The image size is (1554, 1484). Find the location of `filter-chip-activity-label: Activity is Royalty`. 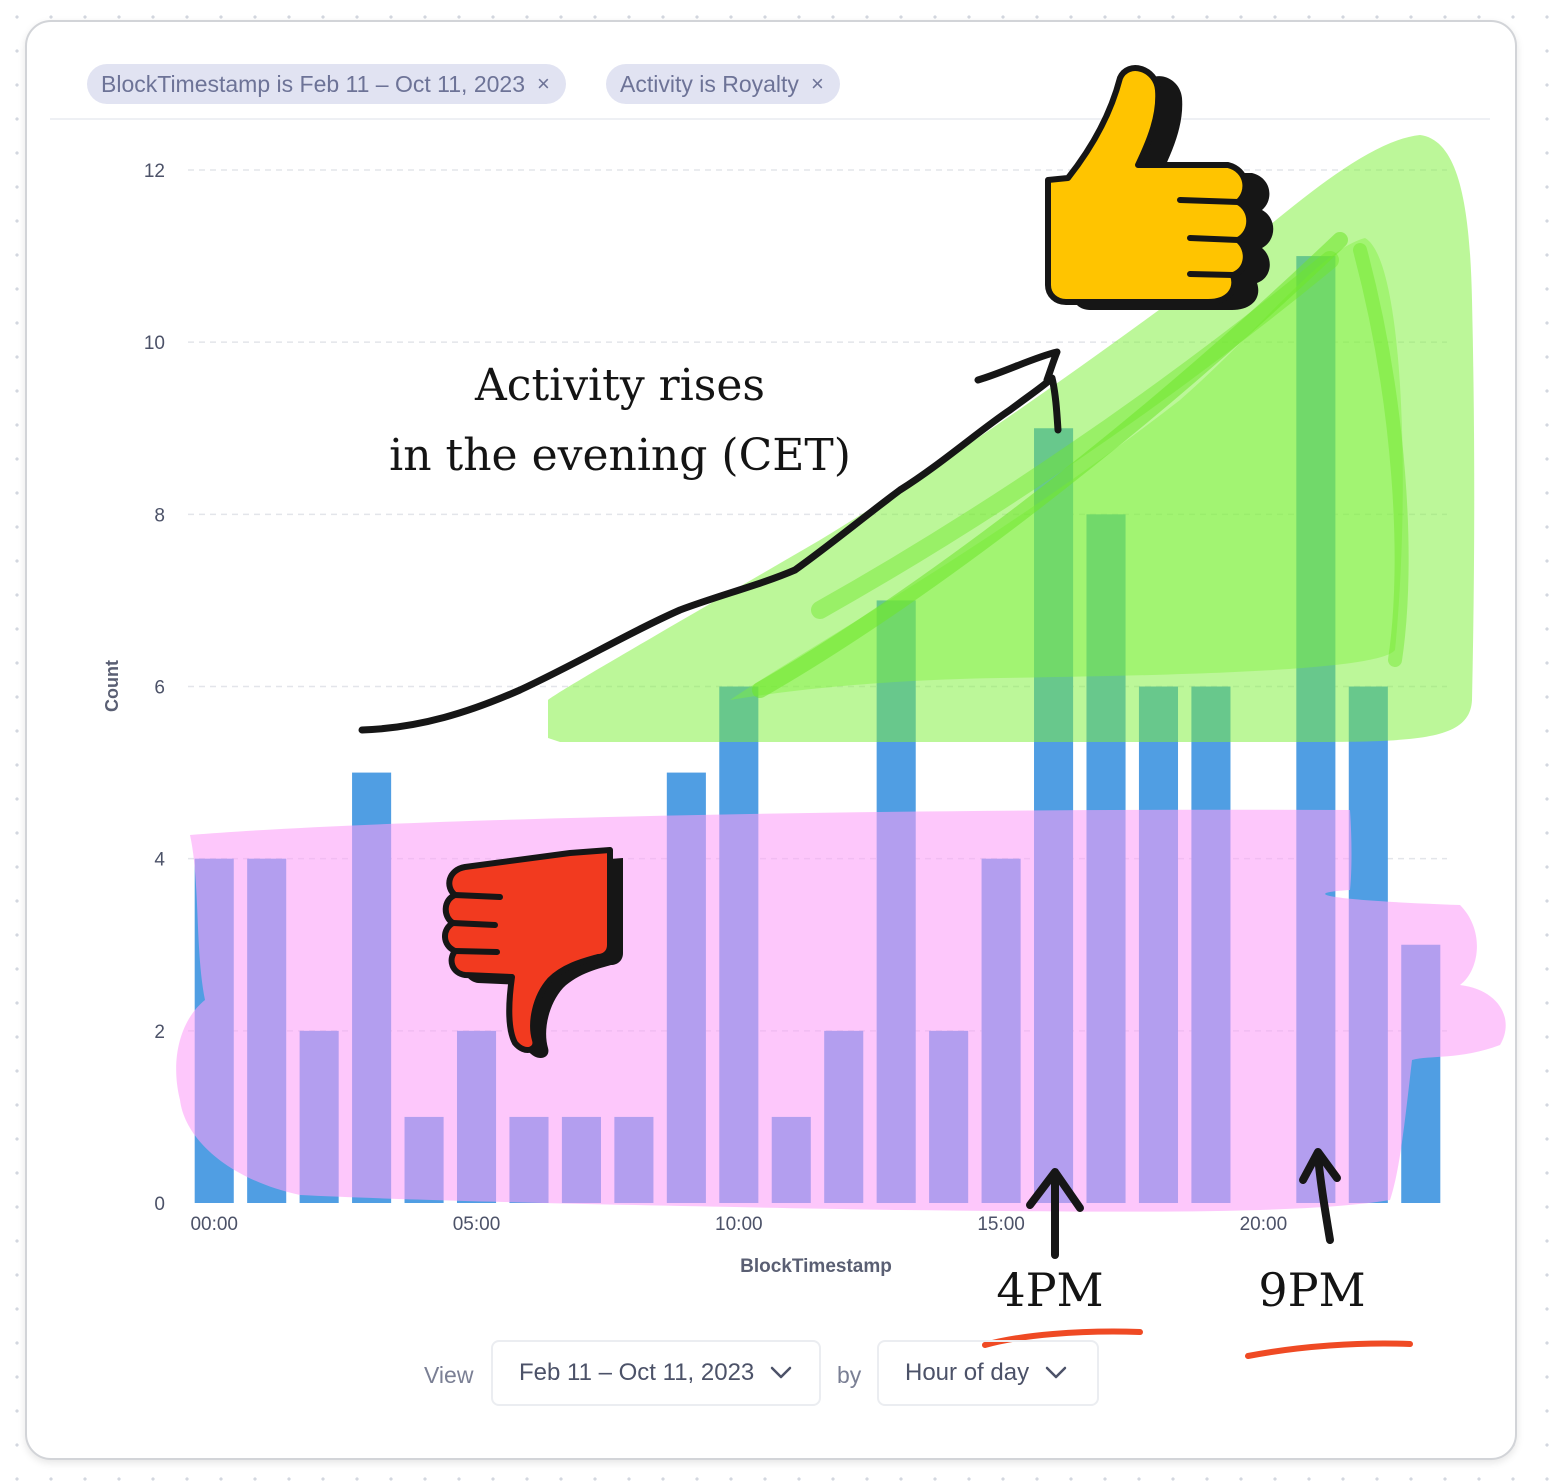

filter-chip-activity-label: Activity is Royalty is located at coordinates (709, 83).